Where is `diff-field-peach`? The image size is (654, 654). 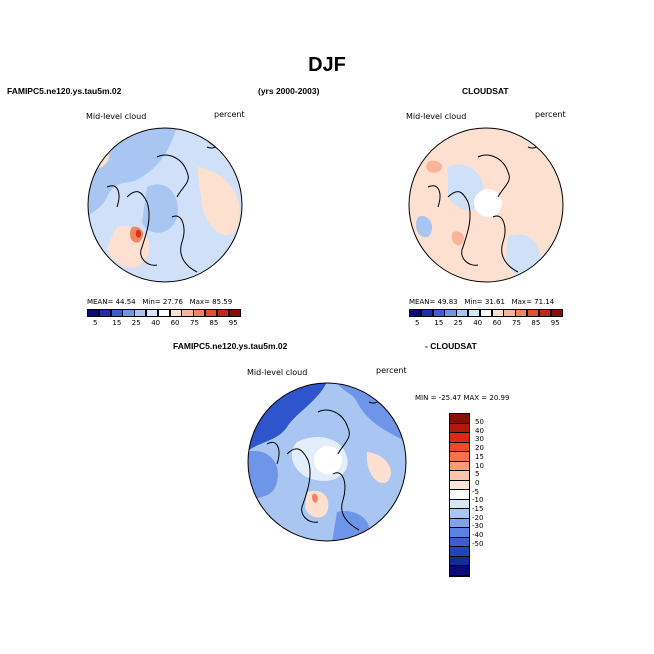
diff-field-peach is located at coordinates (317, 504).